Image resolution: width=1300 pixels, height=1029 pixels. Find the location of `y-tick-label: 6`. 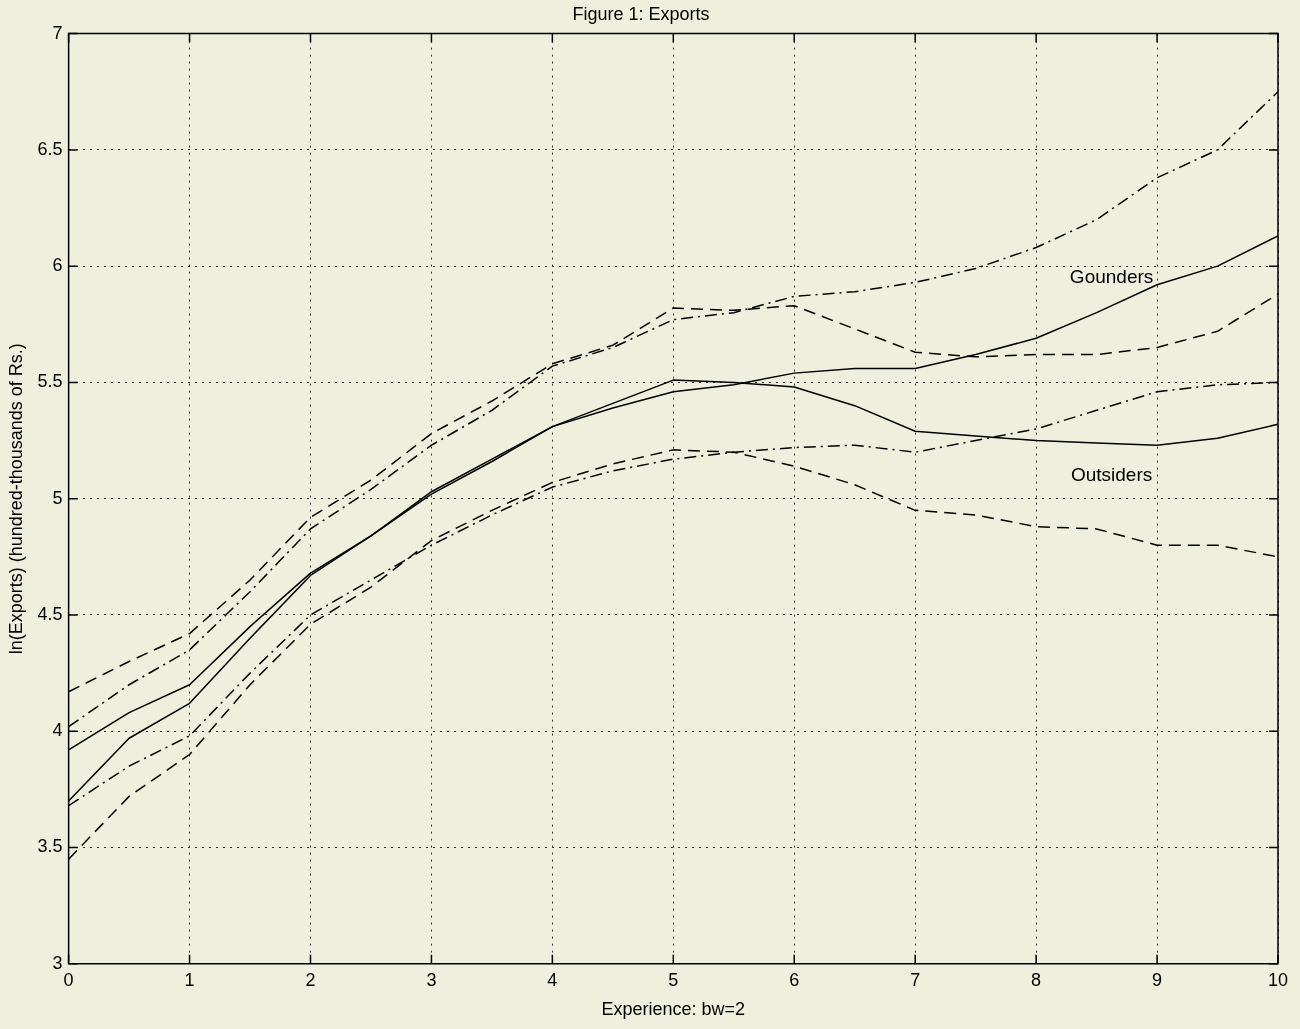

y-tick-label: 6 is located at coordinates (57, 265).